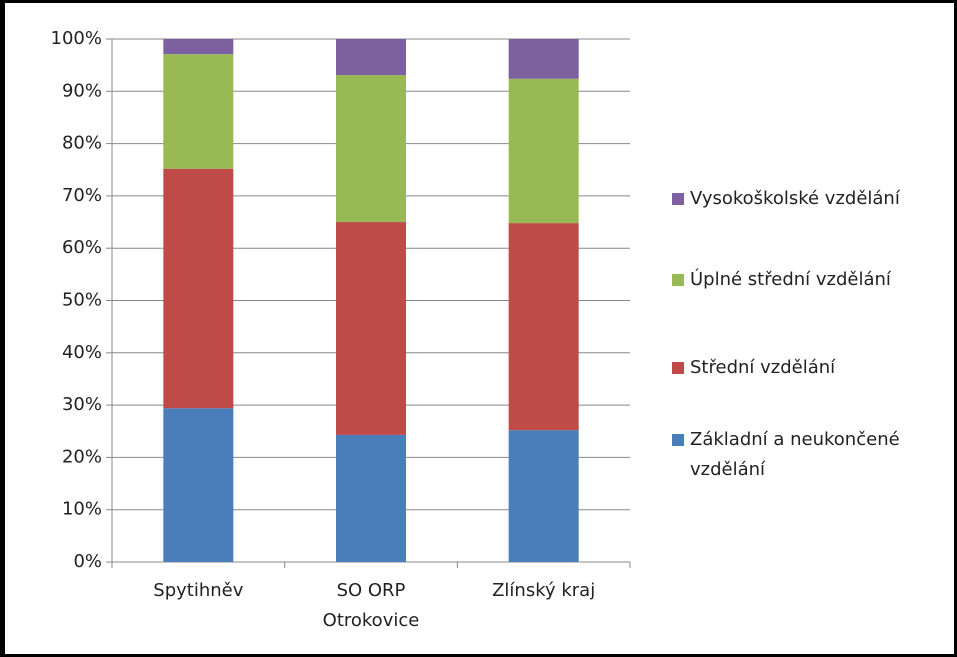 Image resolution: width=957 pixels, height=657 pixels. Describe the element at coordinates (82, 404) in the screenshot. I see `y-tick-label: 30%` at that location.